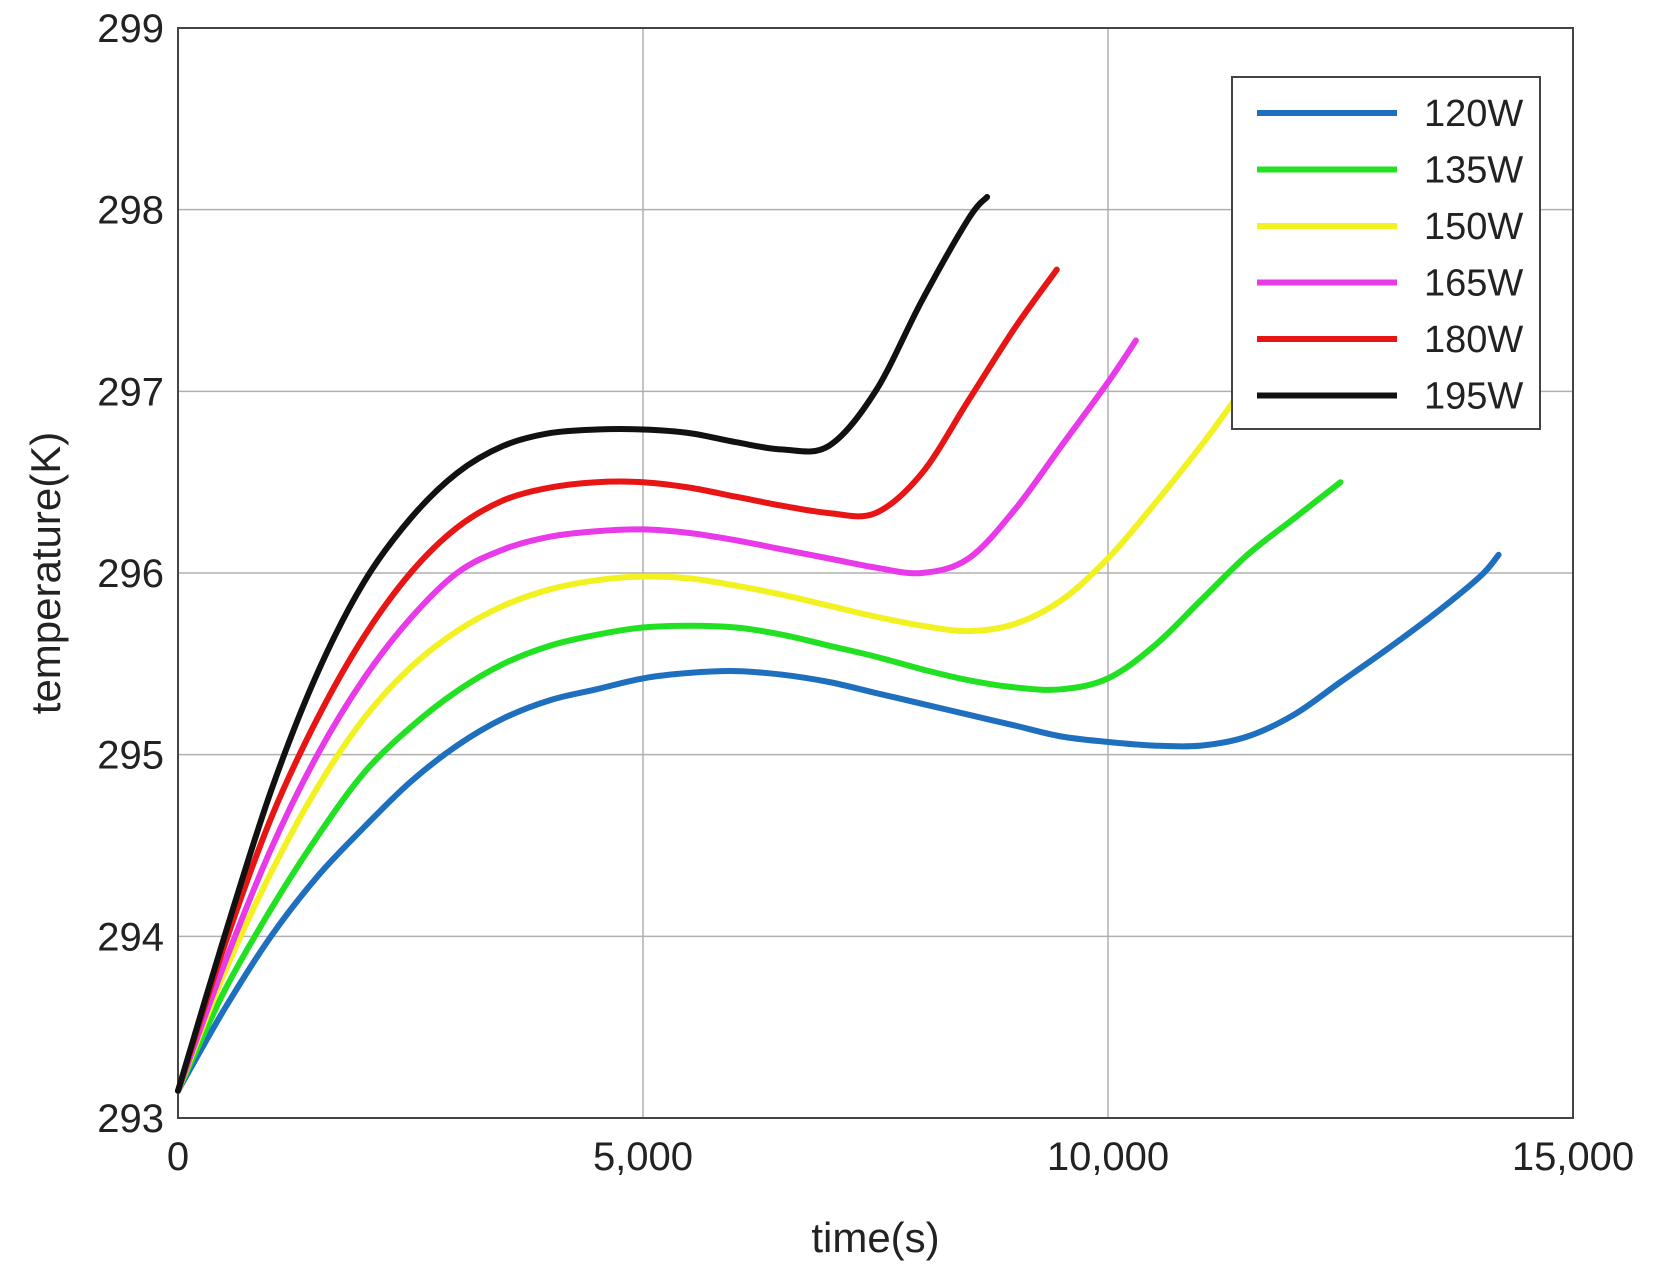 This screenshot has height=1279, width=1671. What do you see at coordinates (130, 392) in the screenshot?
I see `y-tick-label: 297` at bounding box center [130, 392].